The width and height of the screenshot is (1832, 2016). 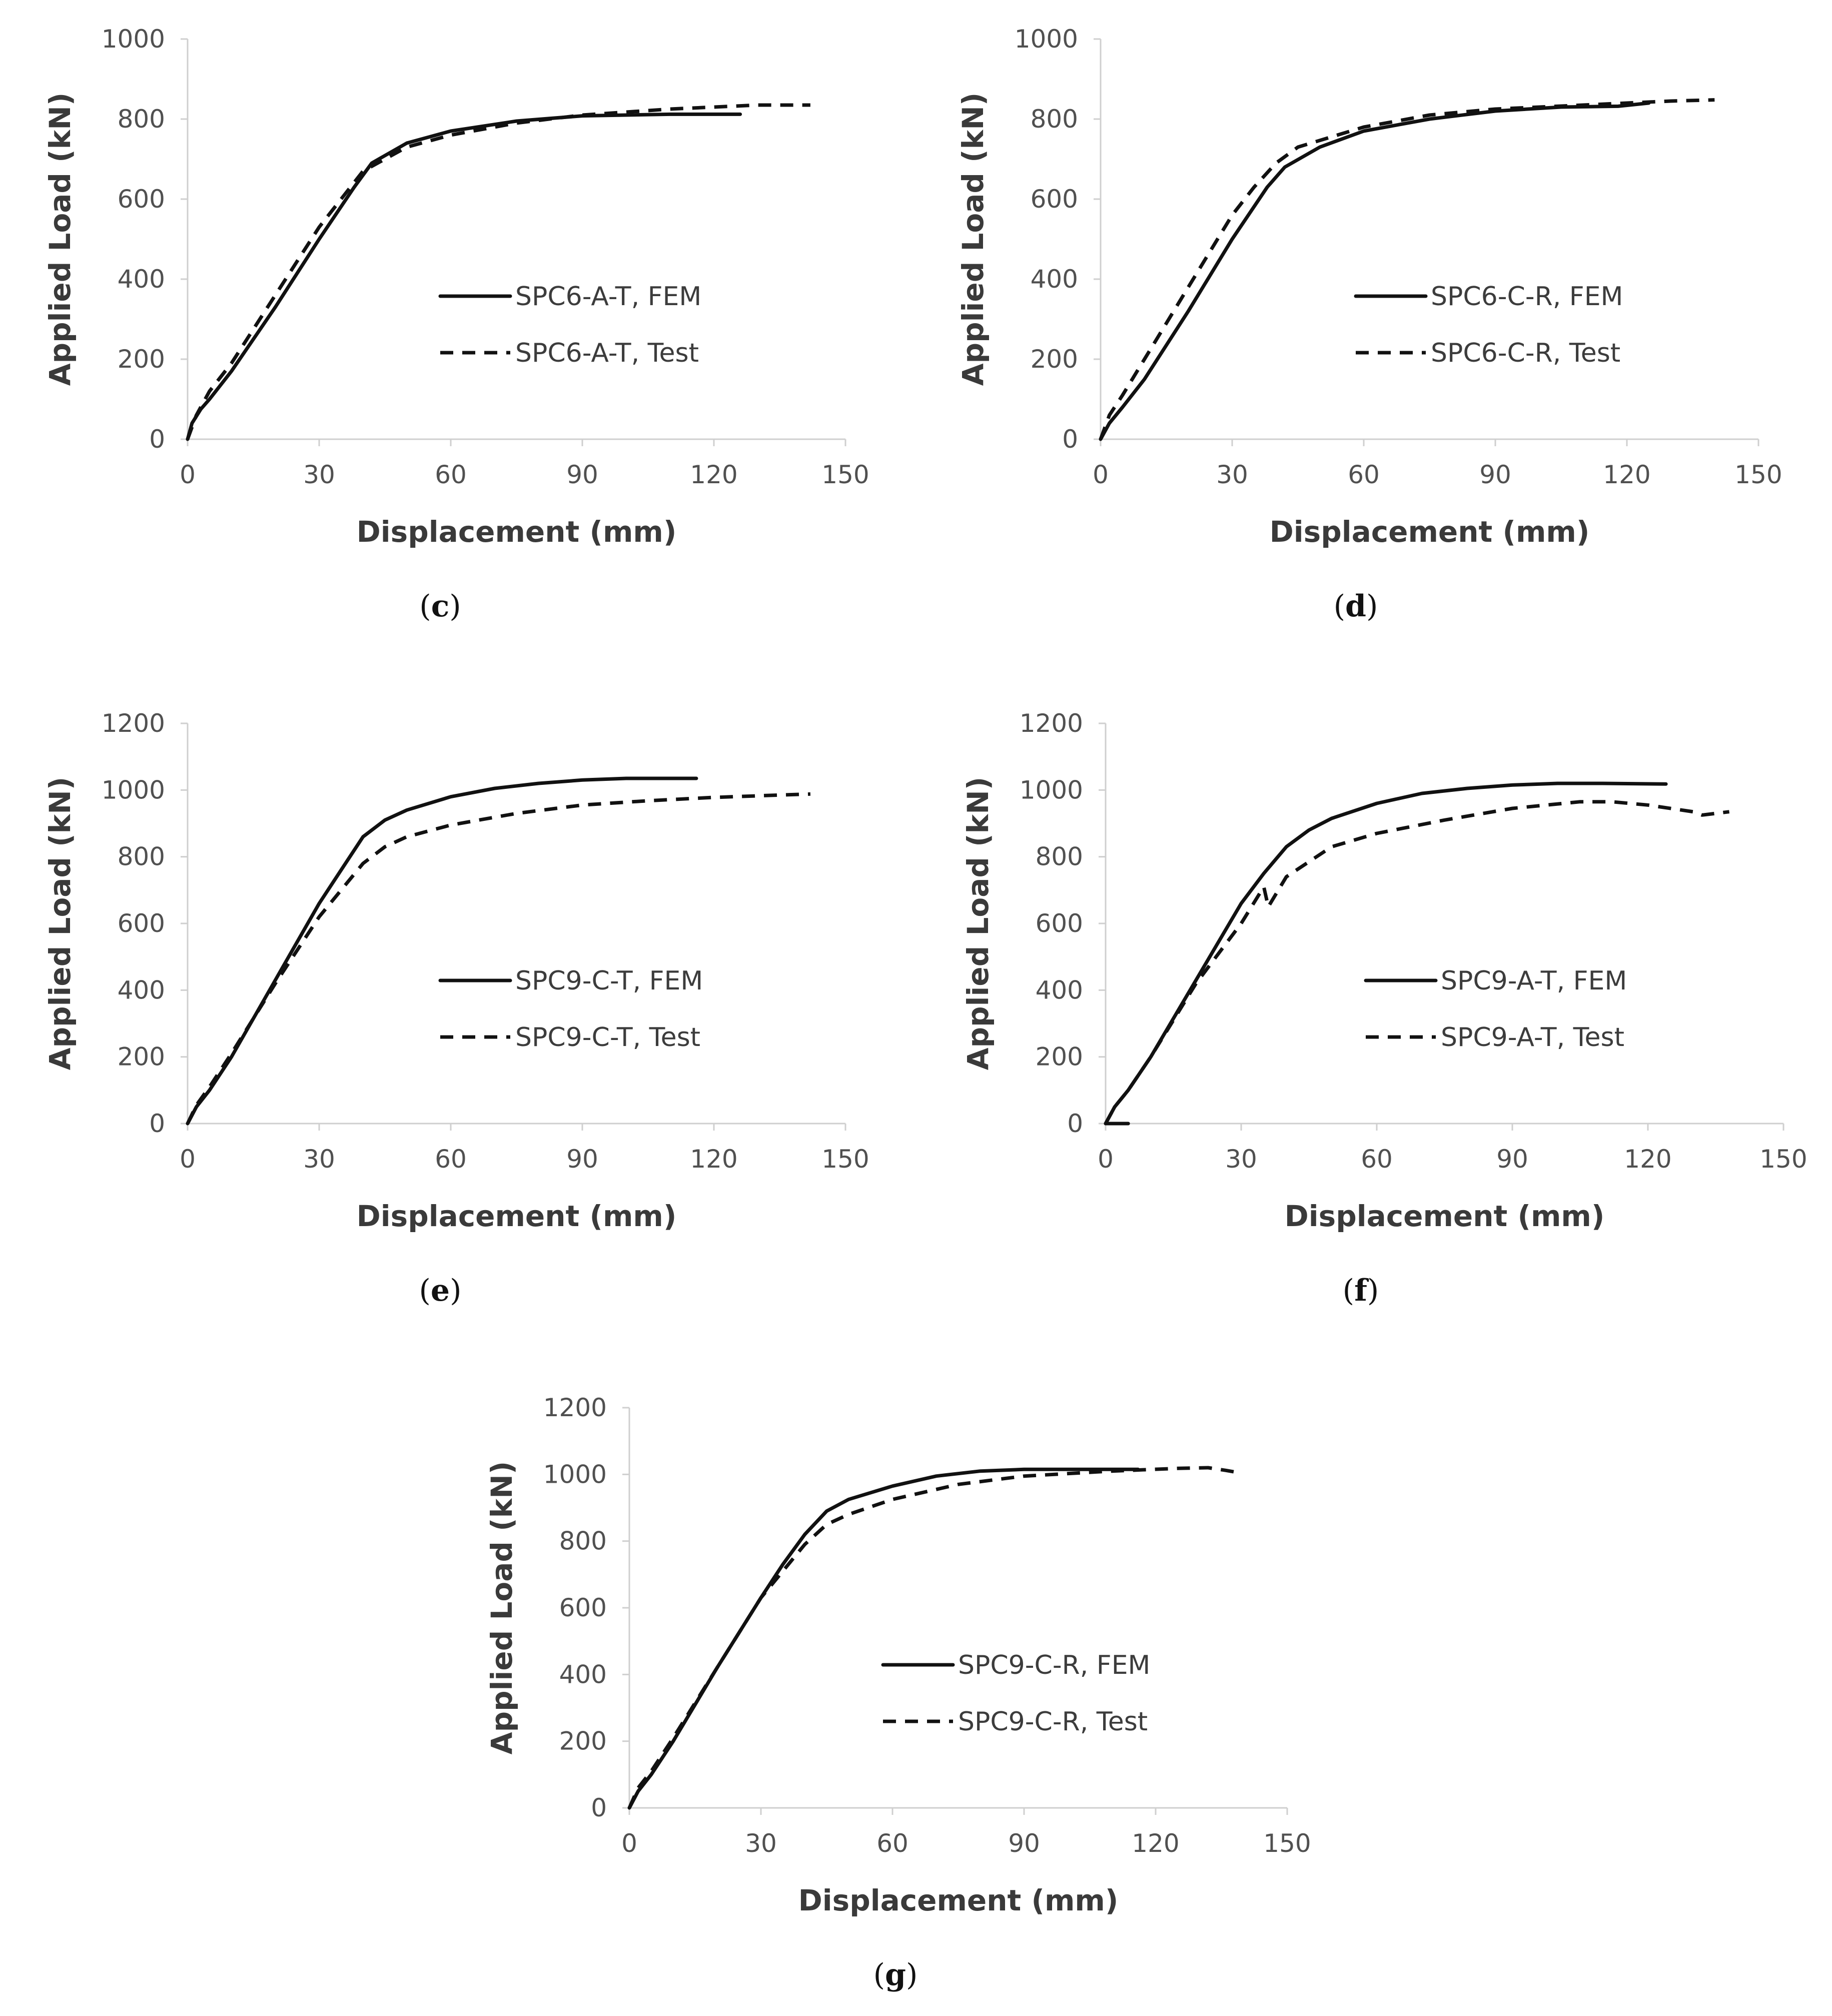 What do you see at coordinates (1532, 1038) in the screenshot?
I see `legend-entry: SPC9-A-T, Test` at bounding box center [1532, 1038].